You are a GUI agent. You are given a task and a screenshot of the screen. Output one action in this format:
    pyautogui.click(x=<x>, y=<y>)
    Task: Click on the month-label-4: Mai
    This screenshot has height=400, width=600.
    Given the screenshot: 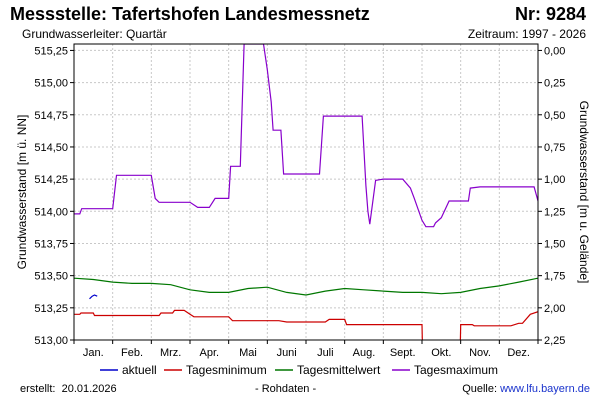 What is the action you would take?
    pyautogui.click(x=248, y=353)
    